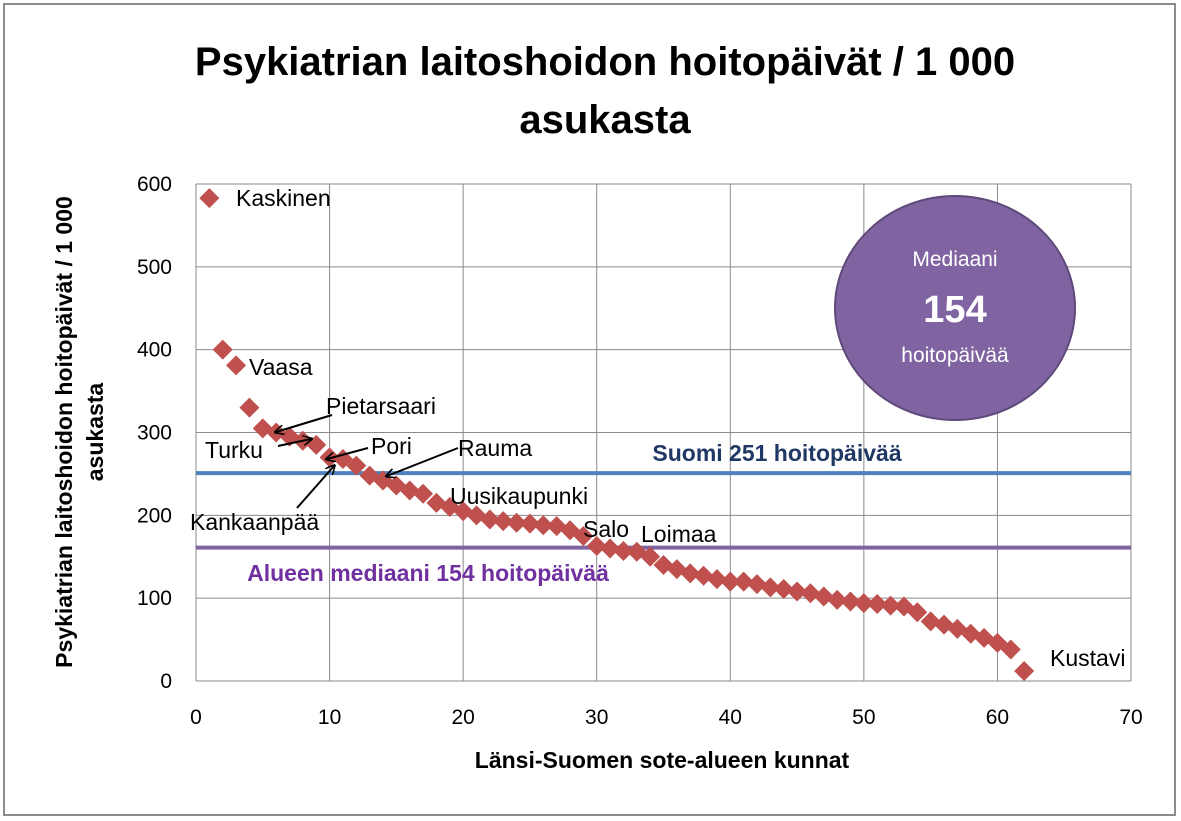 The height and width of the screenshot is (821, 1181). I want to click on label-arrows, so click(367, 461).